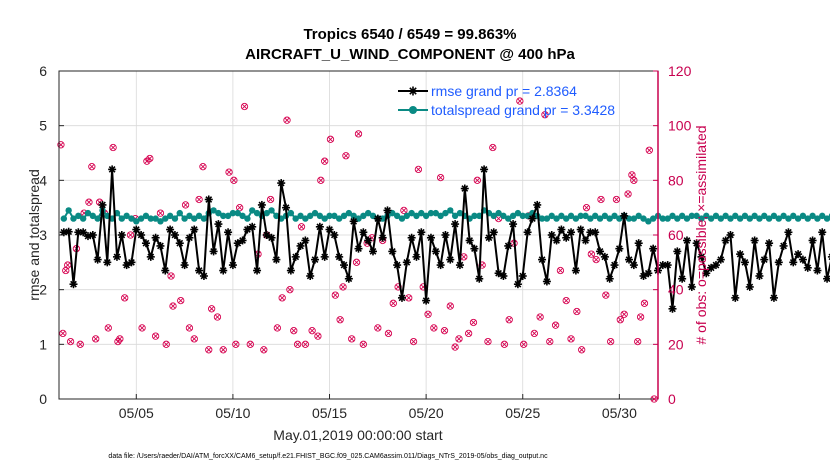  I want to click on legend-rmse-label: rmse grand pr = 2.8364, so click(504, 91).